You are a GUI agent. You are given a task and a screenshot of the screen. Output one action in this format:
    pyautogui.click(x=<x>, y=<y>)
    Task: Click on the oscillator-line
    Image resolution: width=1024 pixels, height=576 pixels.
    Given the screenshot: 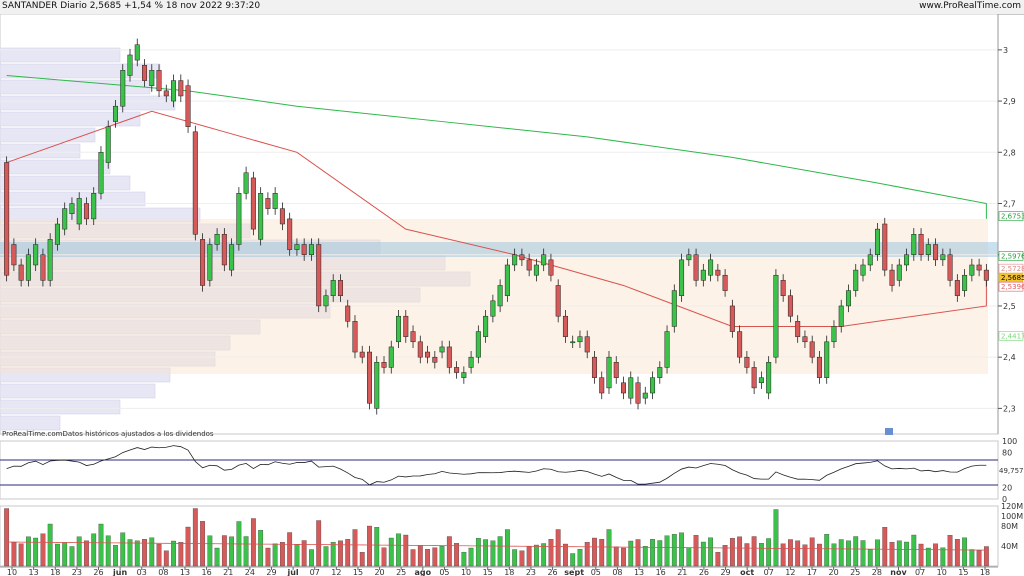 What is the action you would take?
    pyautogui.click(x=496, y=465)
    